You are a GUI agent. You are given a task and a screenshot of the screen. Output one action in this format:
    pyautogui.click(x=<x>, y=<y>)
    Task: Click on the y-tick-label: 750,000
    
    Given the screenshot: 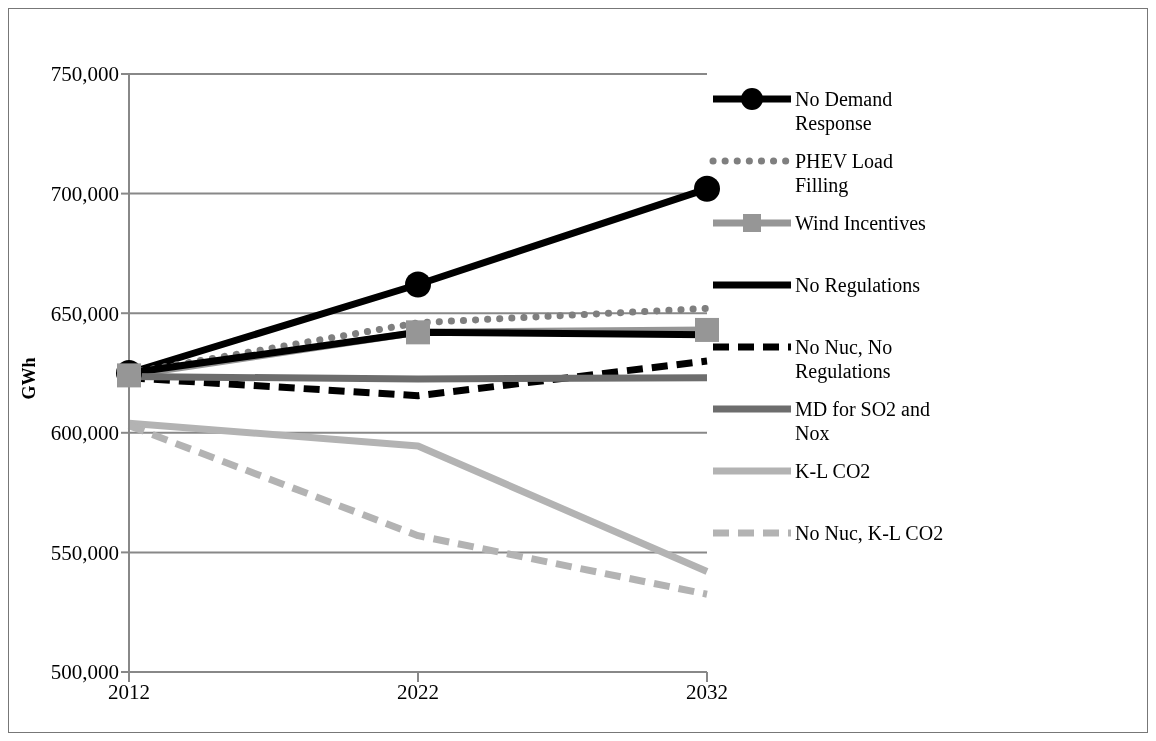 What is the action you would take?
    pyautogui.click(x=84, y=74)
    